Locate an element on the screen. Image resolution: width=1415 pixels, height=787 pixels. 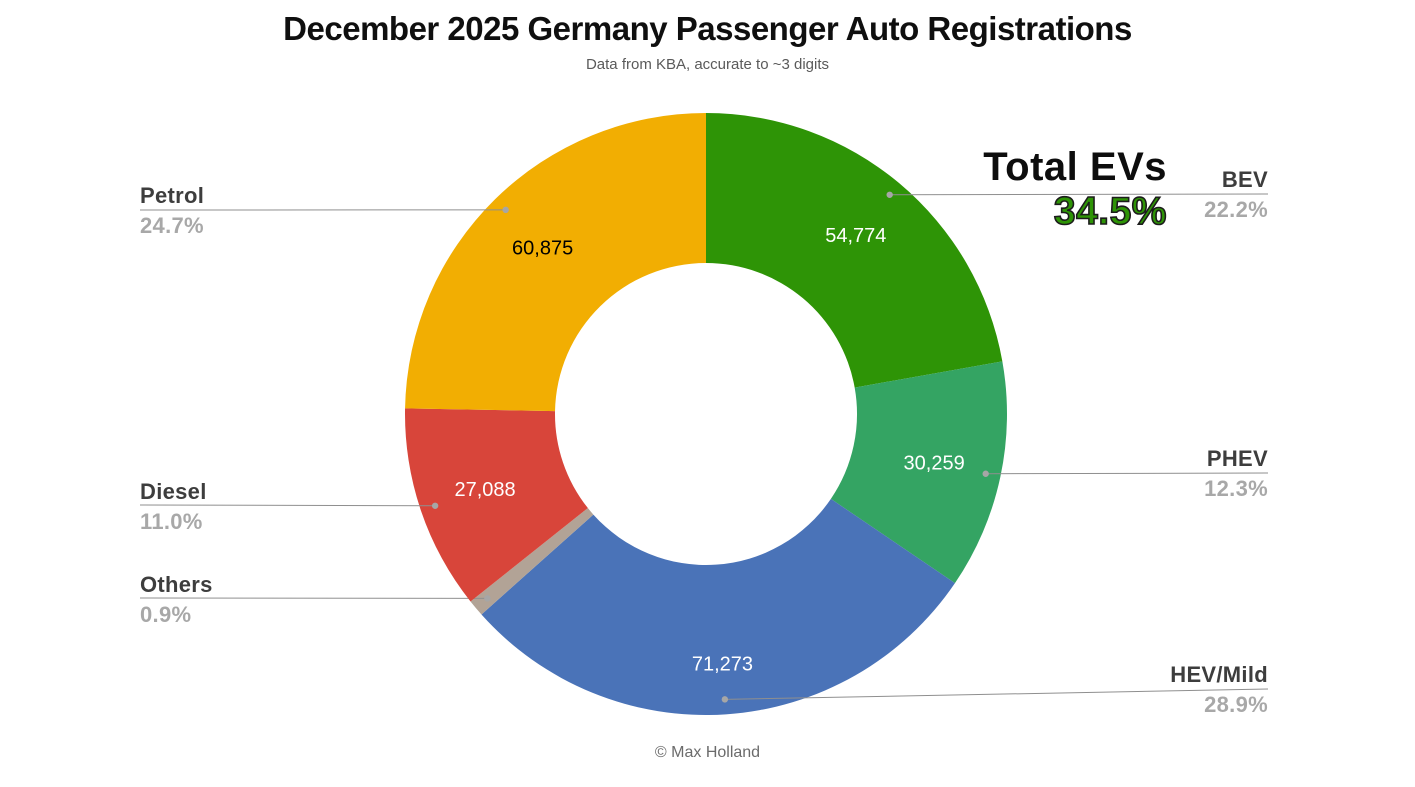
slice-label-others-pct: 0.9% is located at coordinates (166, 614).